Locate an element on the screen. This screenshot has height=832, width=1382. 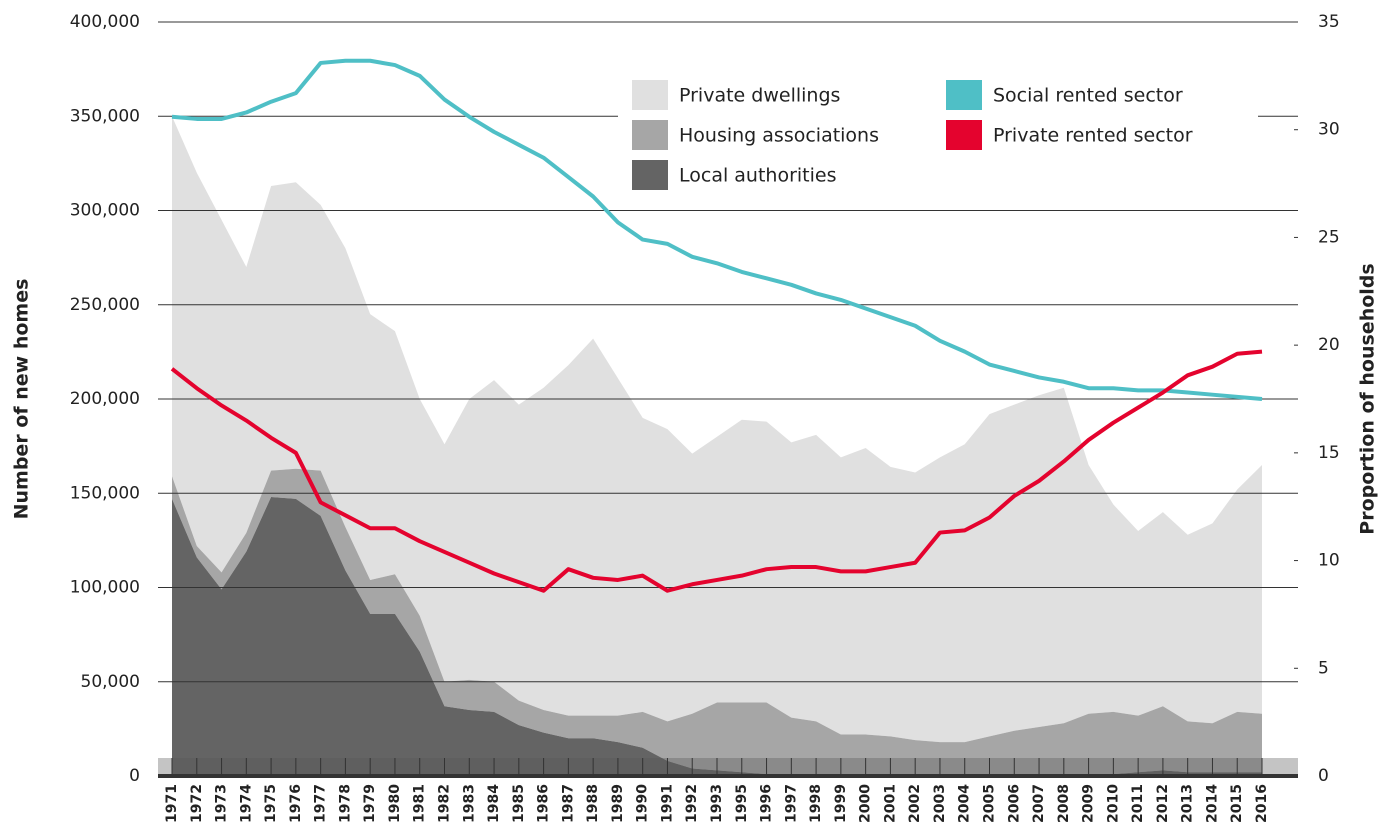
y2-tick-label: 35 is located at coordinates (1329, 22).